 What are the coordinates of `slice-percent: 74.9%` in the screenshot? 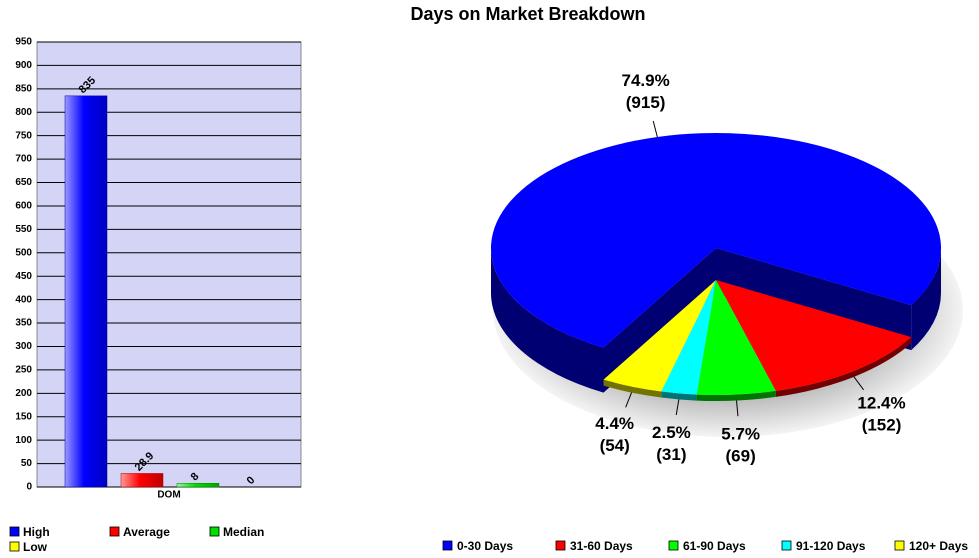 It's located at (646, 80).